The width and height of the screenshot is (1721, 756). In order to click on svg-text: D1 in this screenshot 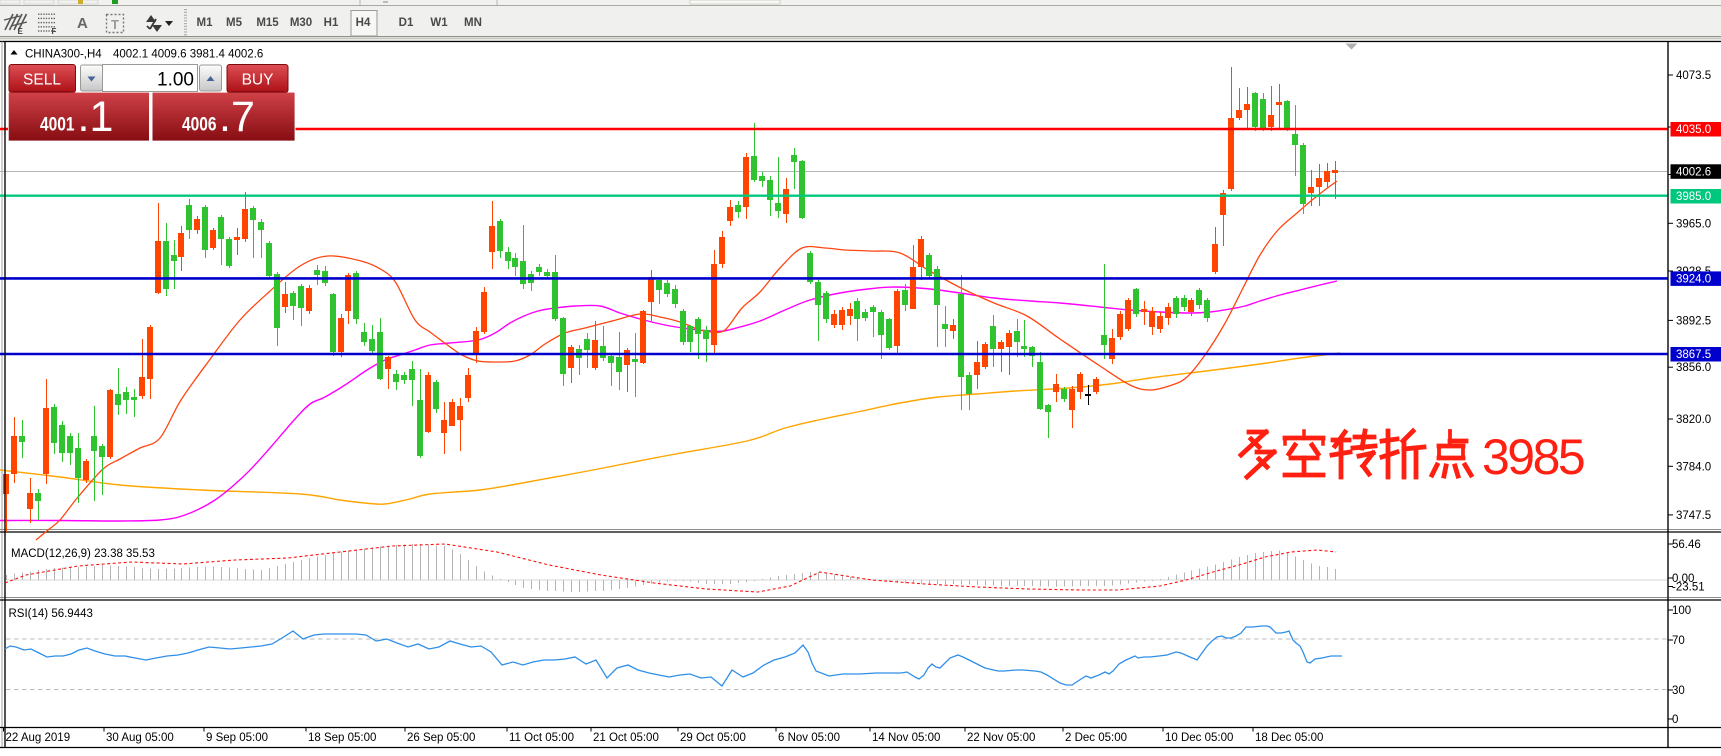, I will do `click(406, 23)`.